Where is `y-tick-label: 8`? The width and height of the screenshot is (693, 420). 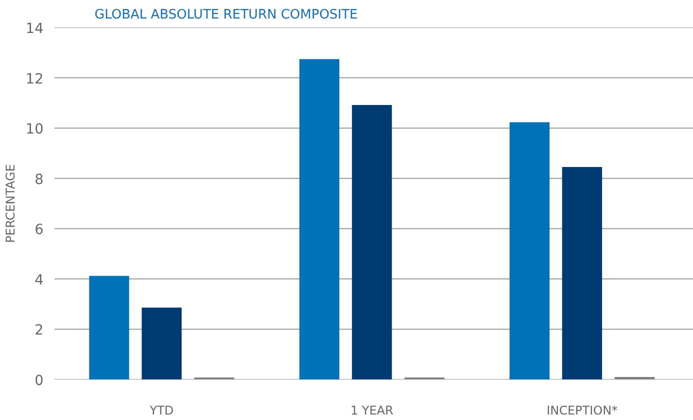
y-tick-label: 8 is located at coordinates (39, 180).